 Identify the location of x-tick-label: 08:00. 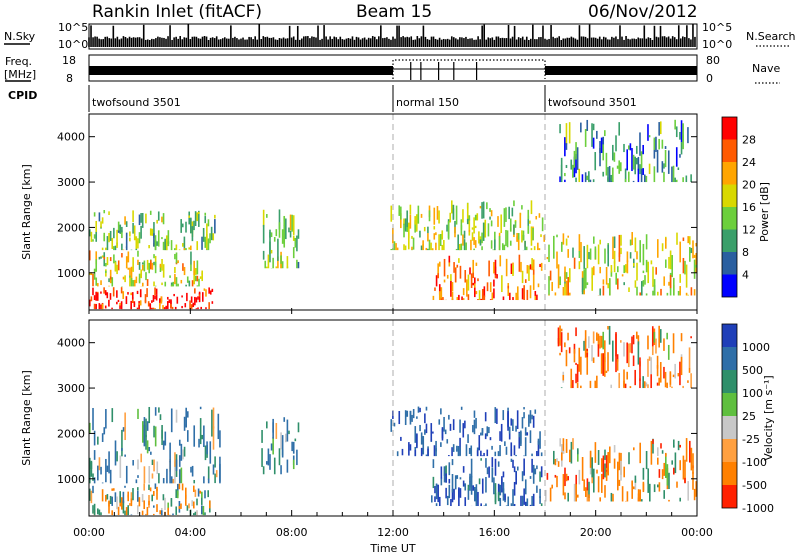
(292, 532).